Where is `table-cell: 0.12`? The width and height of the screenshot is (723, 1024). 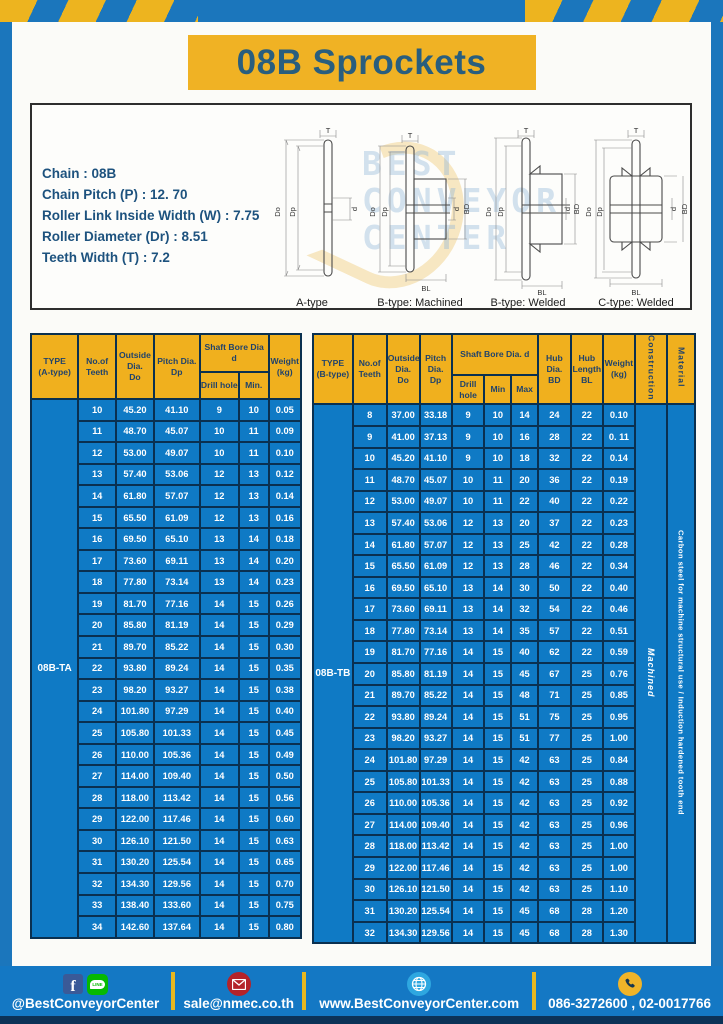
table-cell: 0.12 is located at coordinates (285, 474).